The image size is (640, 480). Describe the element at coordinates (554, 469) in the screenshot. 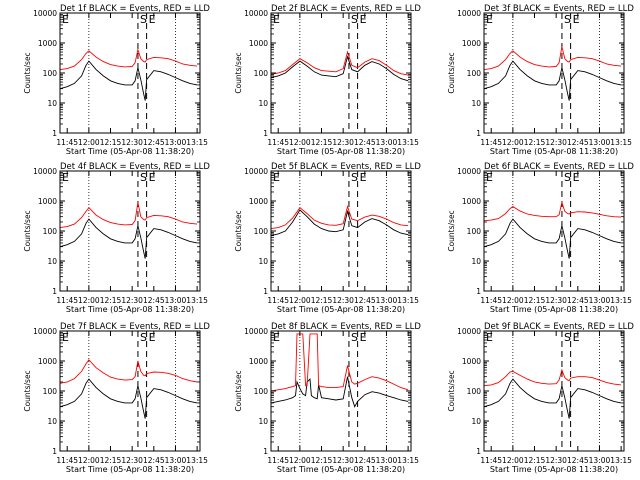

I see `panel-9-xlabel: Start Time (05-Apr-08 11:38:20)` at that location.